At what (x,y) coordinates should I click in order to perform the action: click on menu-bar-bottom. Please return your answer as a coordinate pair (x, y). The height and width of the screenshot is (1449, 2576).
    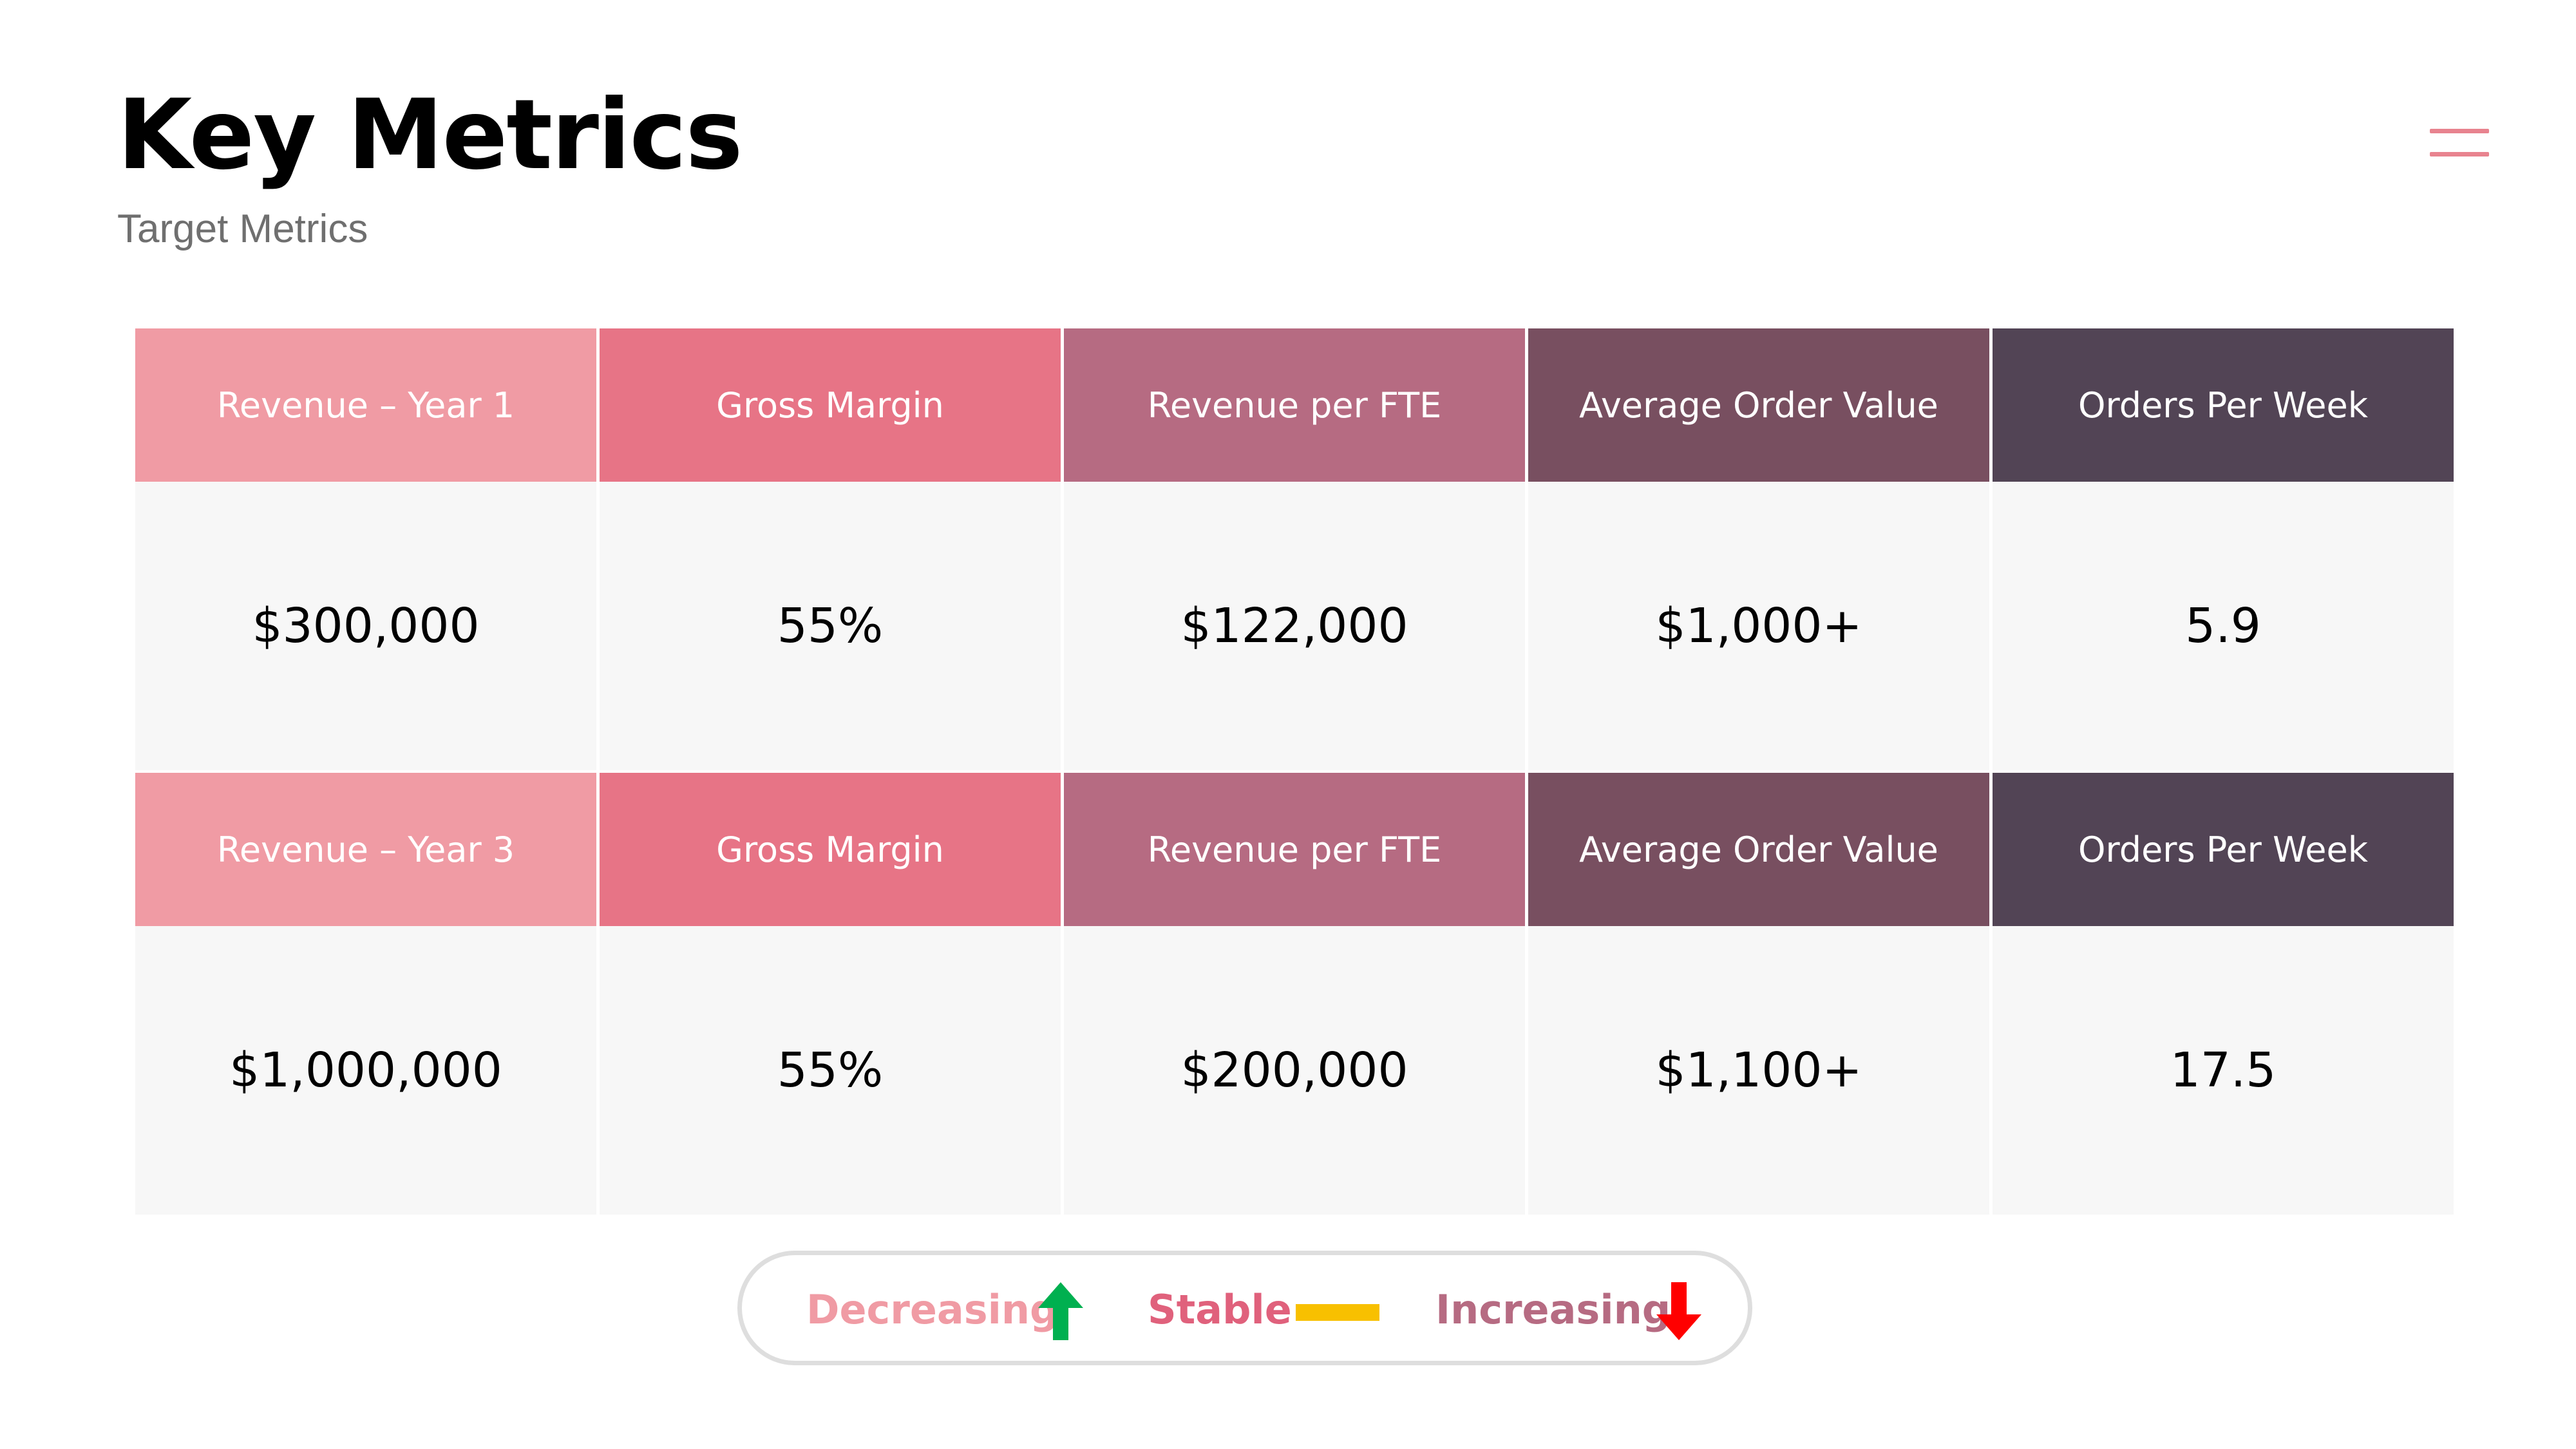
    Looking at the image, I should click on (2460, 154).